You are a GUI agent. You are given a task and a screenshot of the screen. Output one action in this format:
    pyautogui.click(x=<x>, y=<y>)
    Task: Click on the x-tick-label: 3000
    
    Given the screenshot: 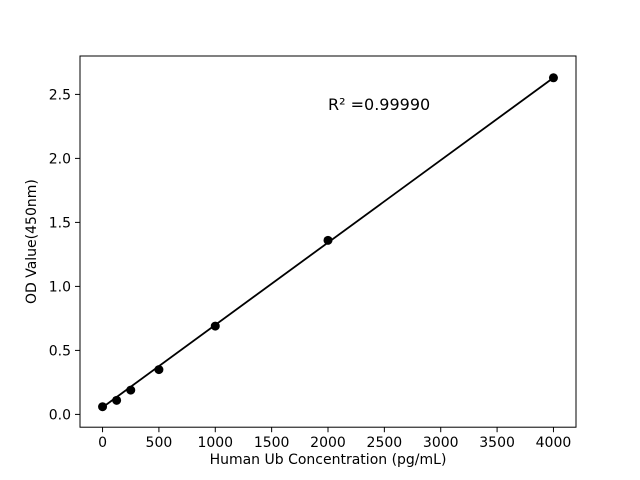 What is the action you would take?
    pyautogui.click(x=441, y=443)
    